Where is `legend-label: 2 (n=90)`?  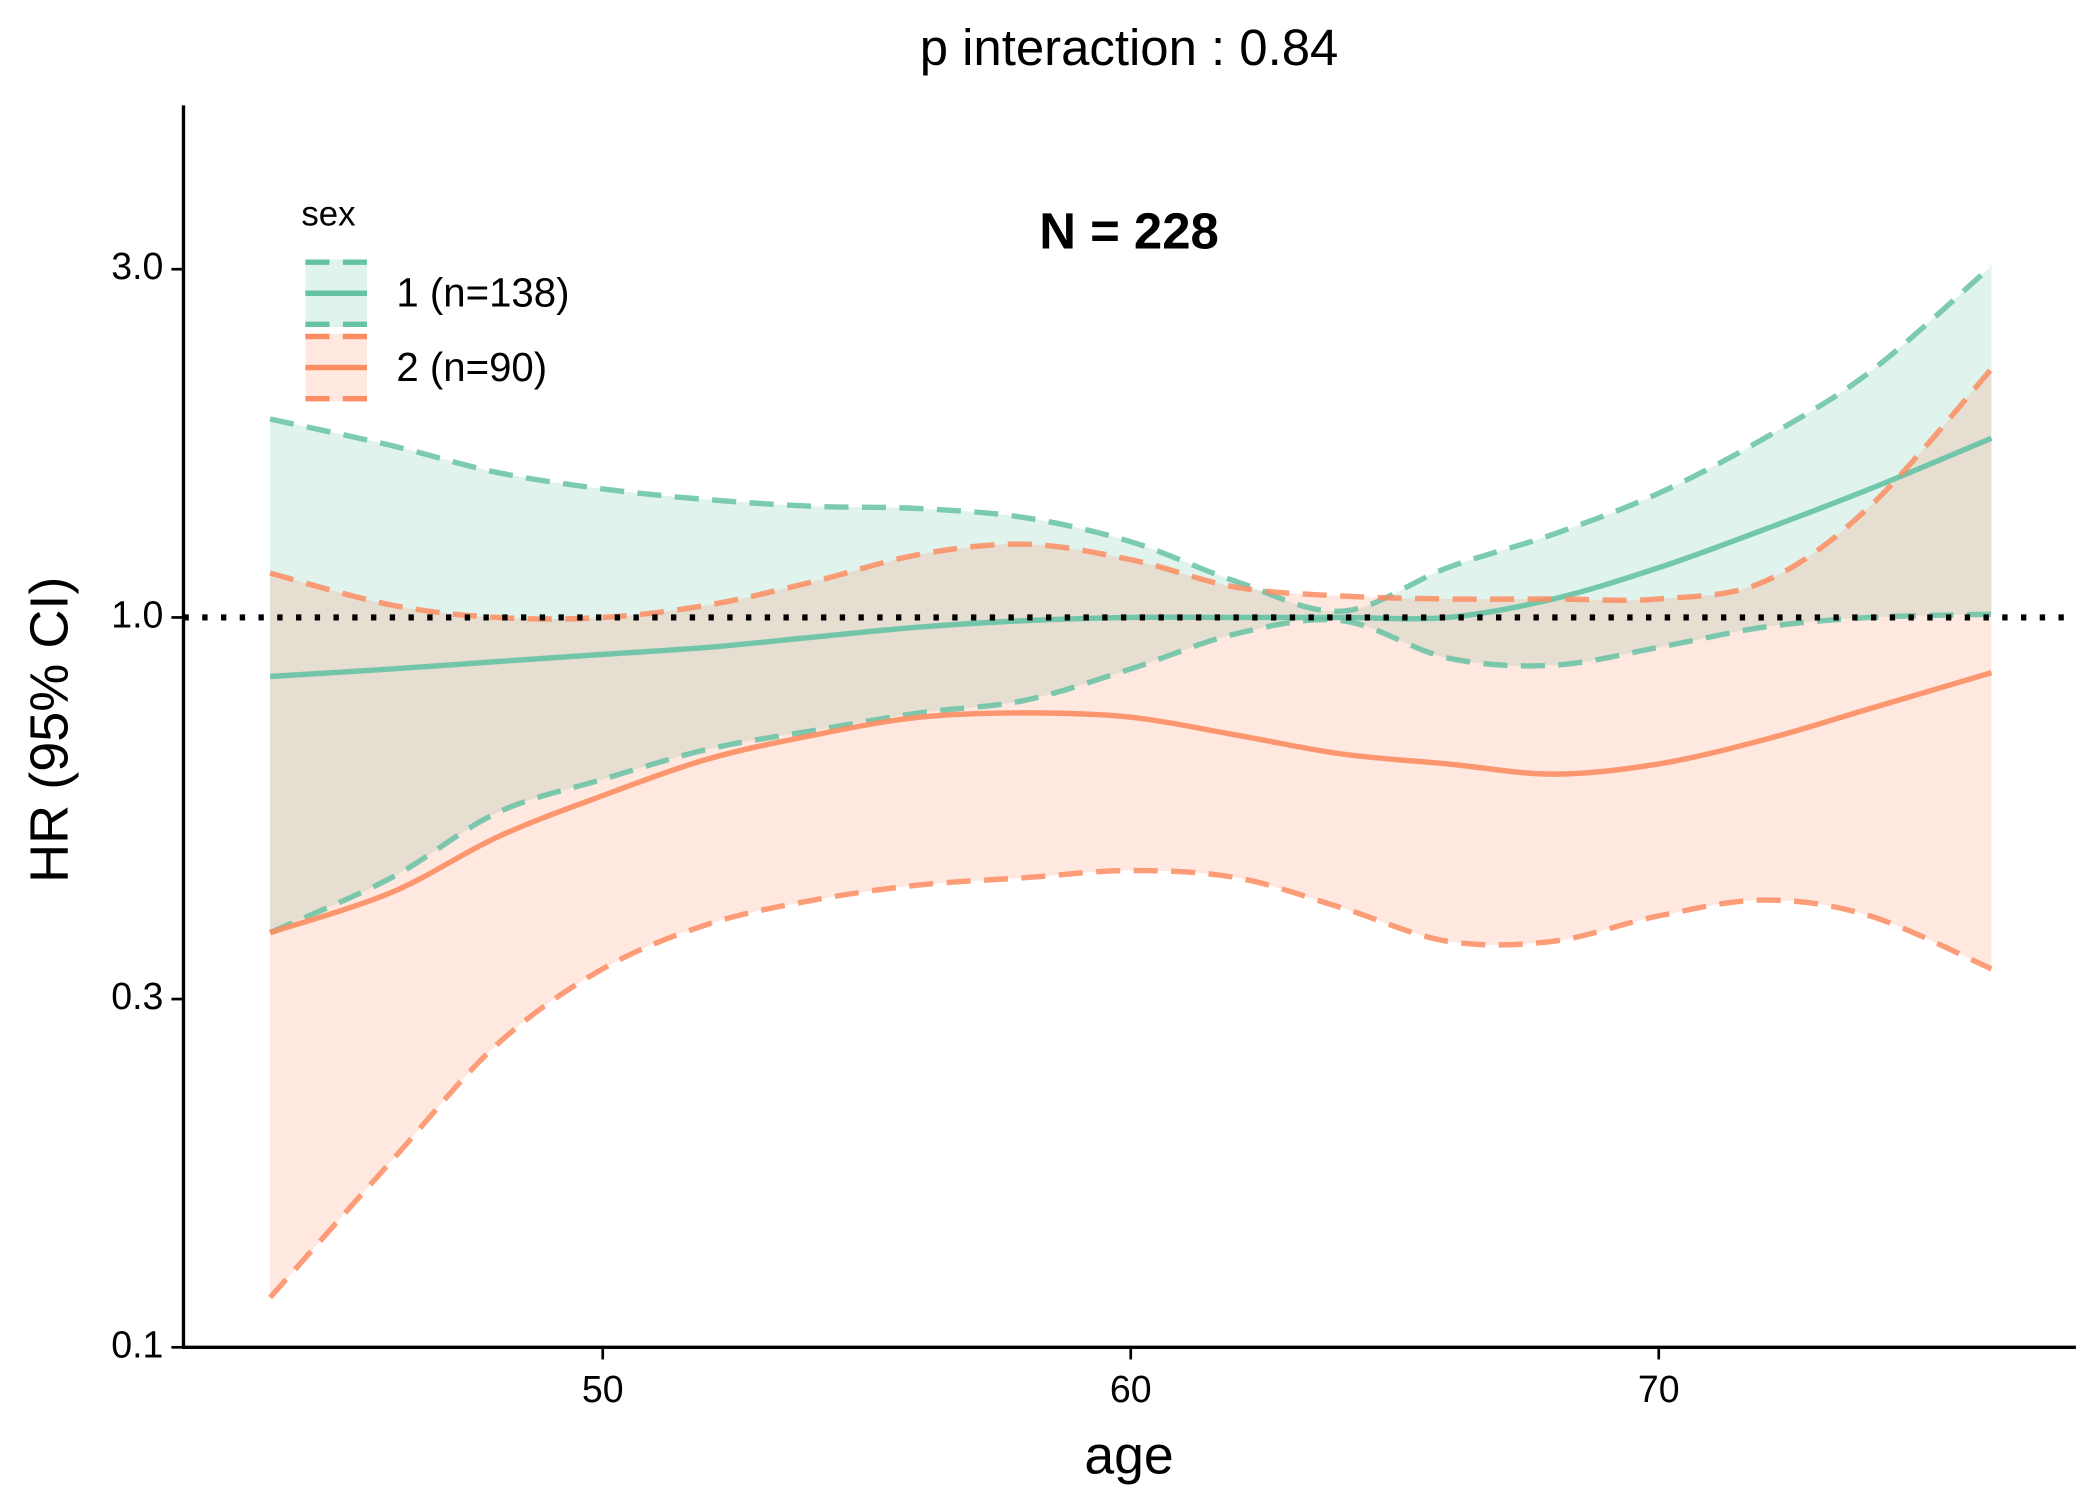
legend-label: 2 (n=90) is located at coordinates (471, 367).